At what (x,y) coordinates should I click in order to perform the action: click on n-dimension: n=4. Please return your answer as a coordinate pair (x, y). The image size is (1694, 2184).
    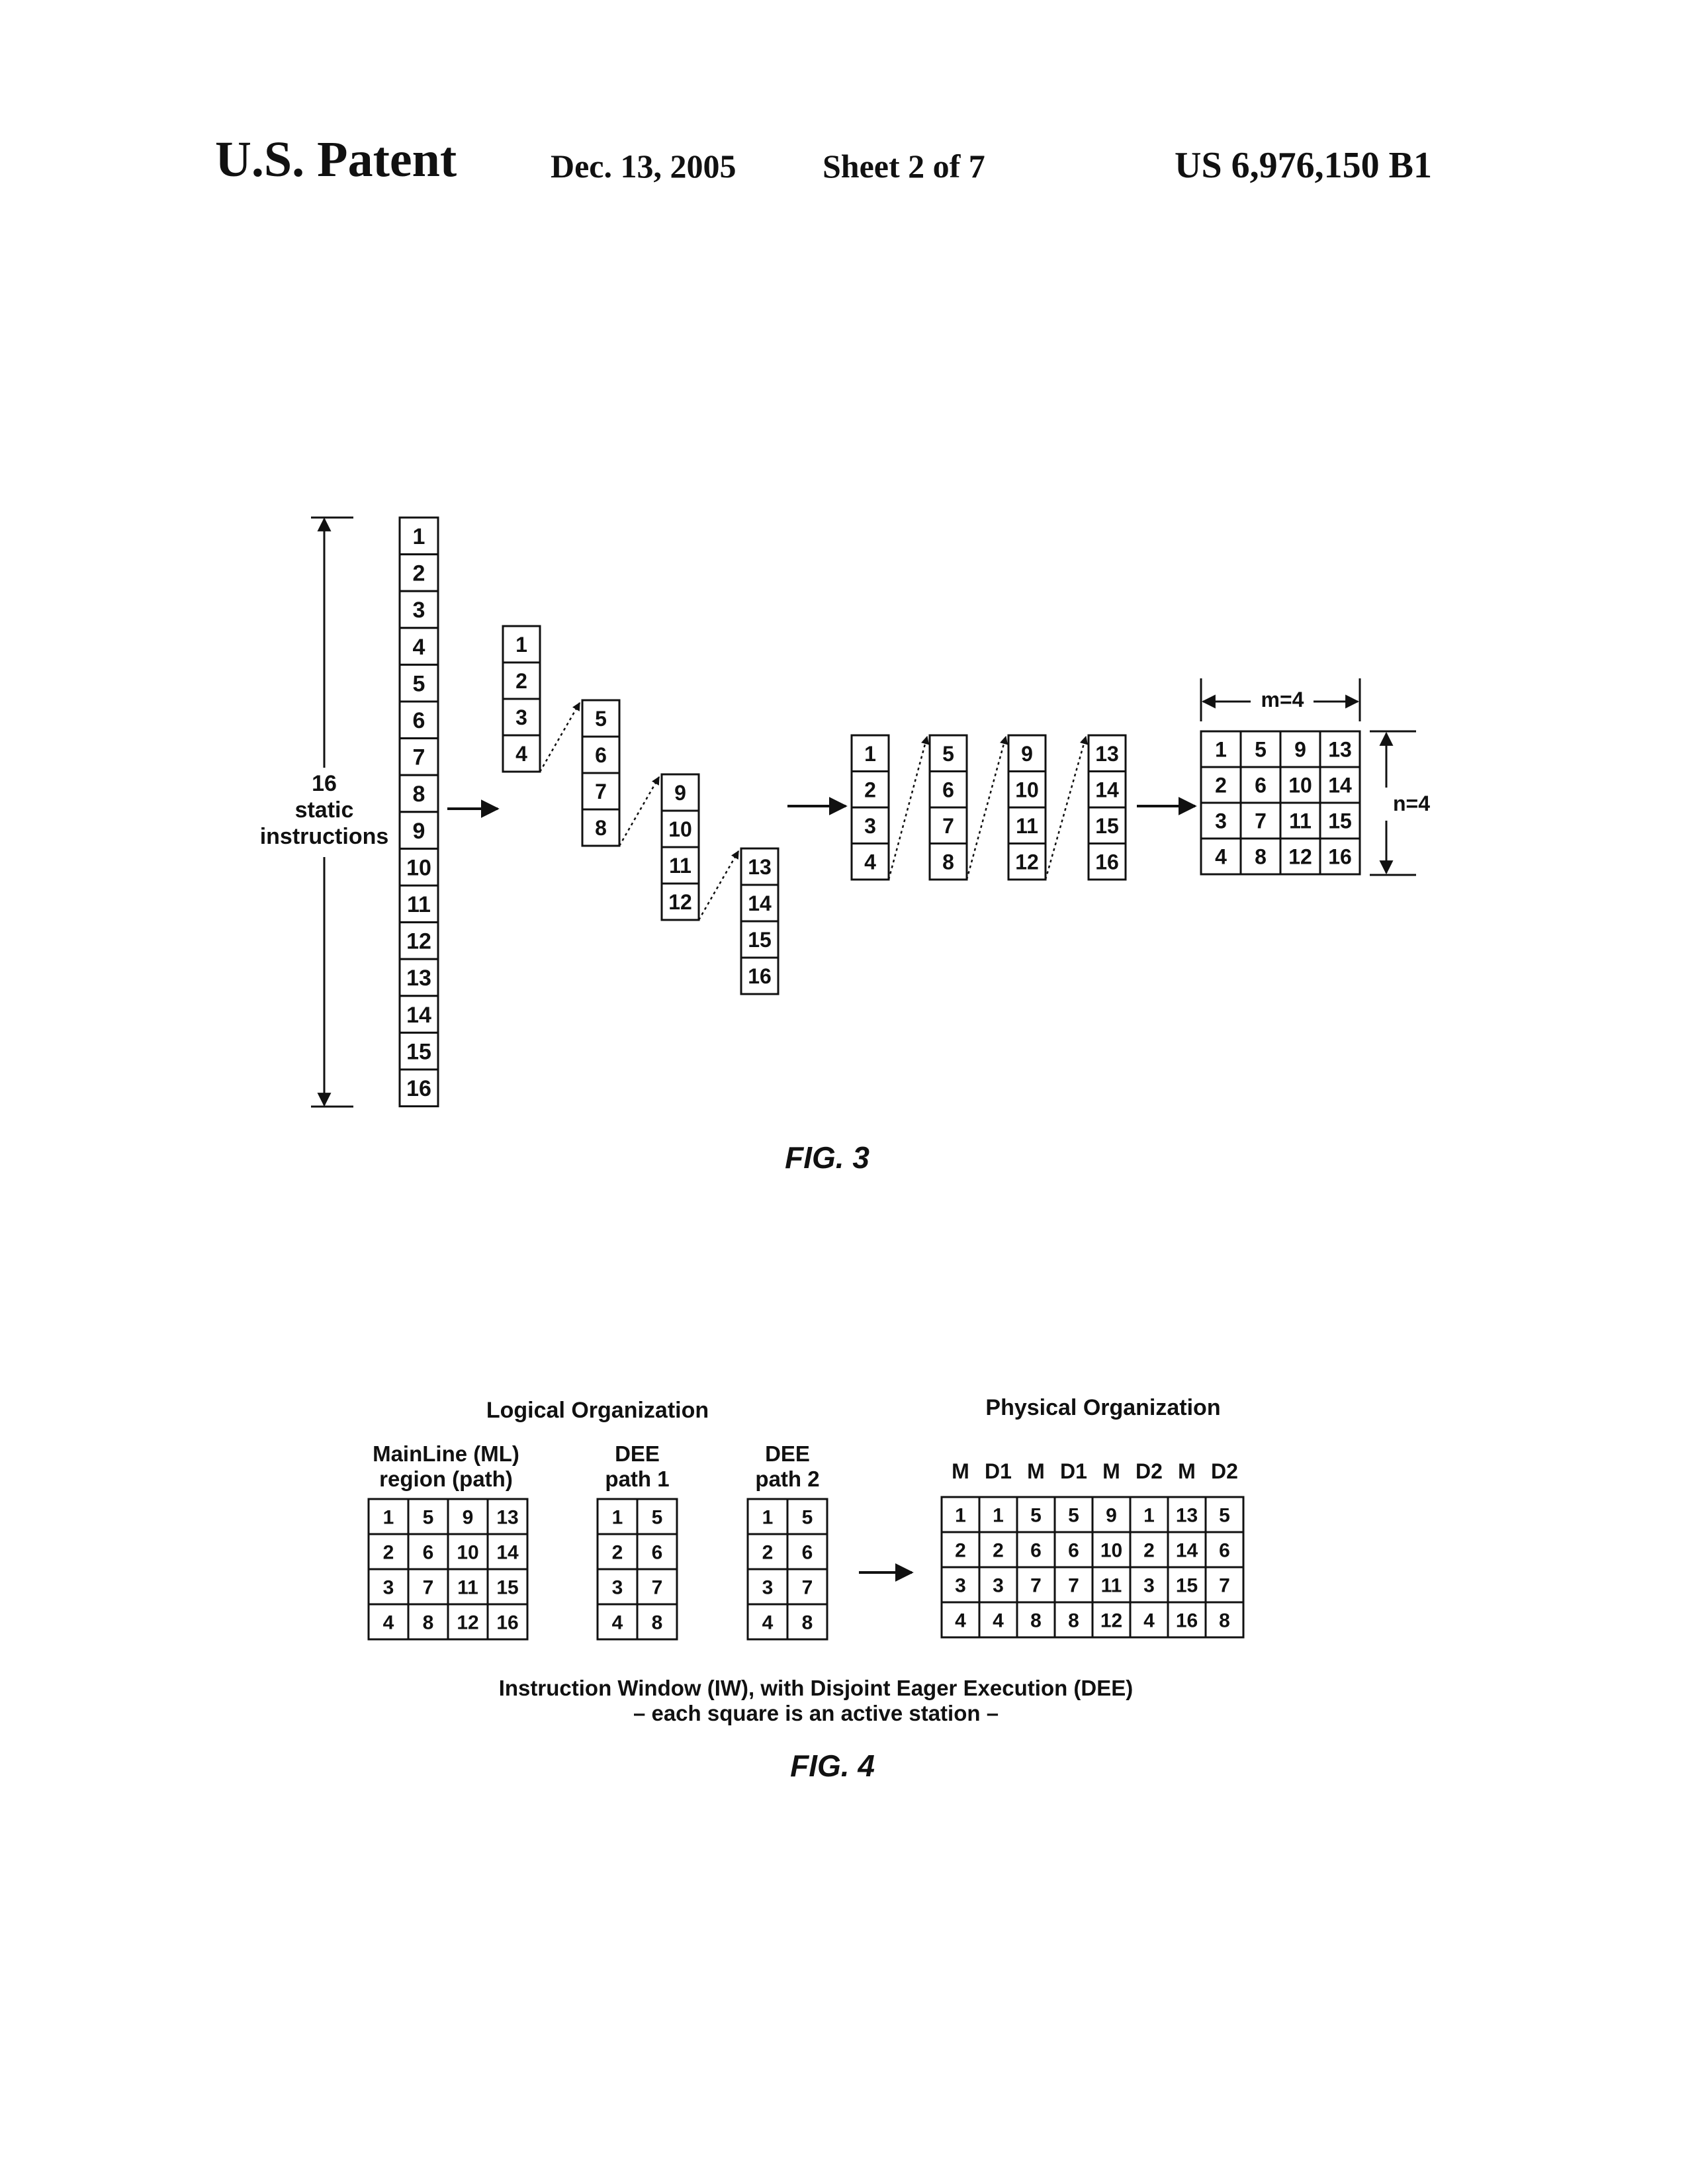
    Looking at the image, I should click on (1411, 803).